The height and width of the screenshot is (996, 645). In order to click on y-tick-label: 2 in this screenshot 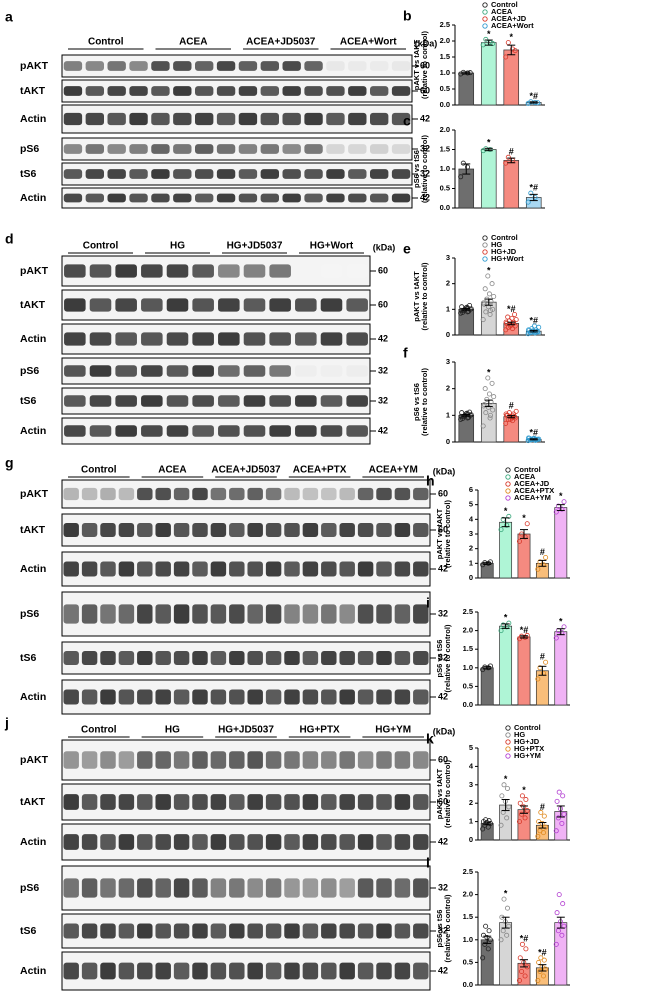, I will do `click(471, 802)`.